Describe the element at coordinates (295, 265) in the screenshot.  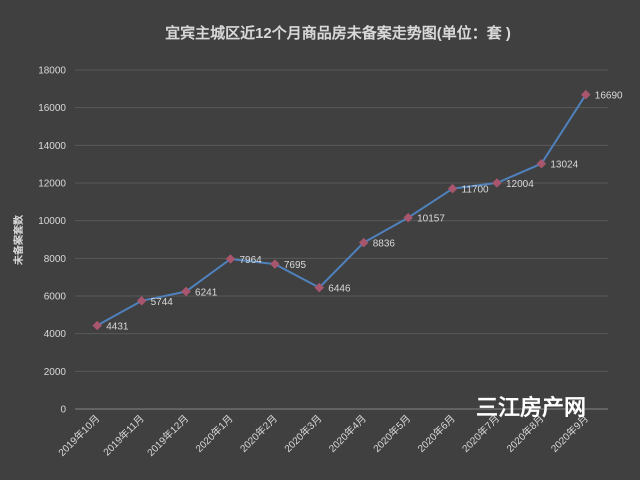
I see `data-label: 7695` at that location.